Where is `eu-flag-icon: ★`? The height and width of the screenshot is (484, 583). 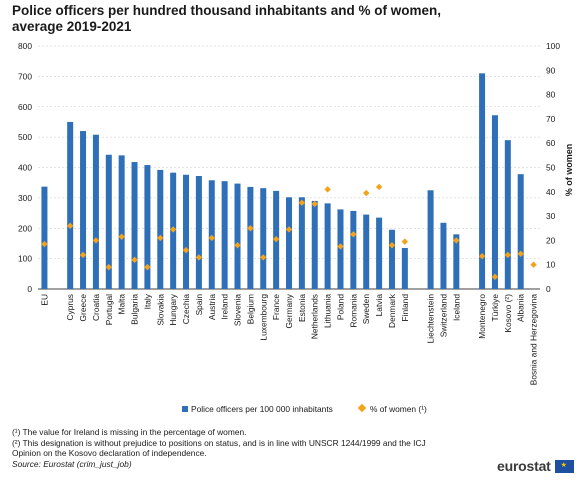
eu-flag-icon: ★ is located at coordinates (564, 466).